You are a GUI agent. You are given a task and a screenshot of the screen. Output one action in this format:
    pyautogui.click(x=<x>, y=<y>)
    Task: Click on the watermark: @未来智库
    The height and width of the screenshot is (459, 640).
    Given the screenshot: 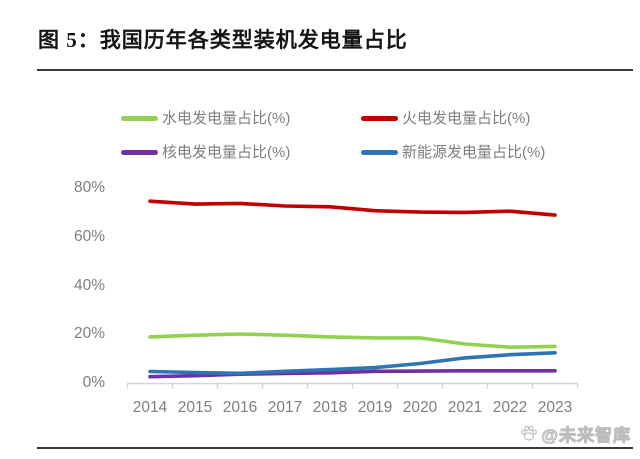 What is the action you would take?
    pyautogui.click(x=575, y=433)
    